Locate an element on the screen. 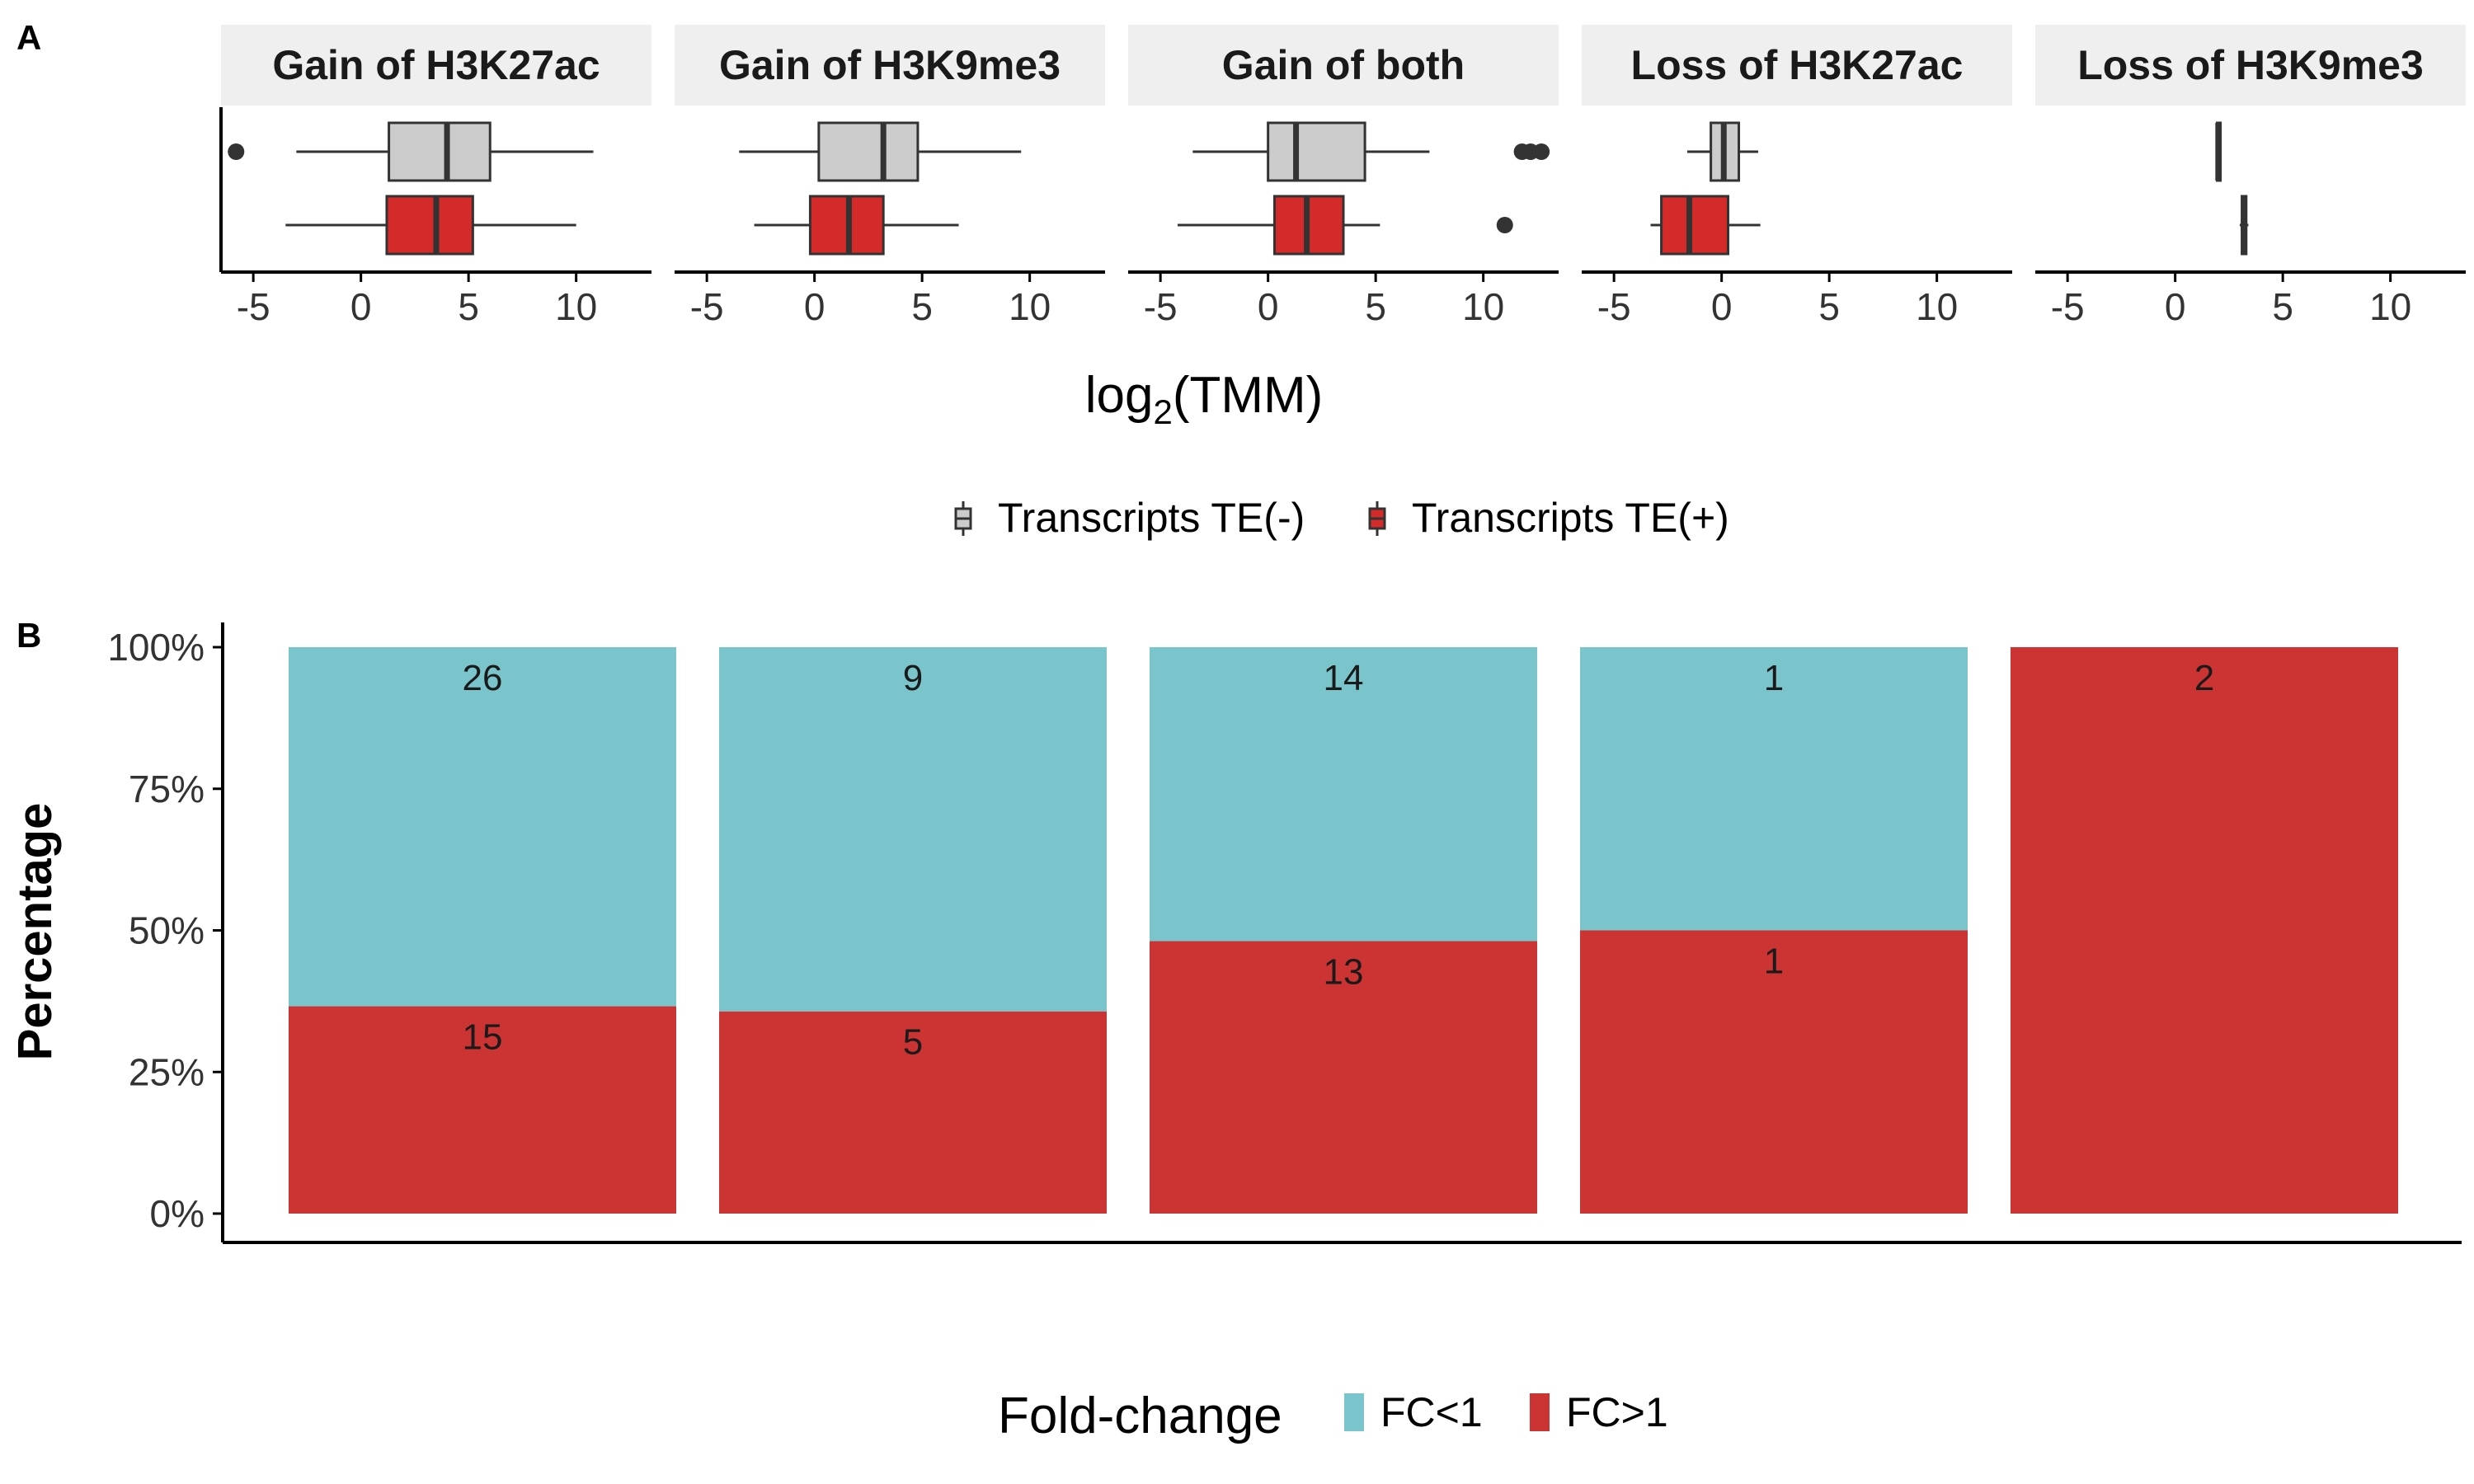  facet-strip-gain-of-h3k27ac is located at coordinates (436, 65).